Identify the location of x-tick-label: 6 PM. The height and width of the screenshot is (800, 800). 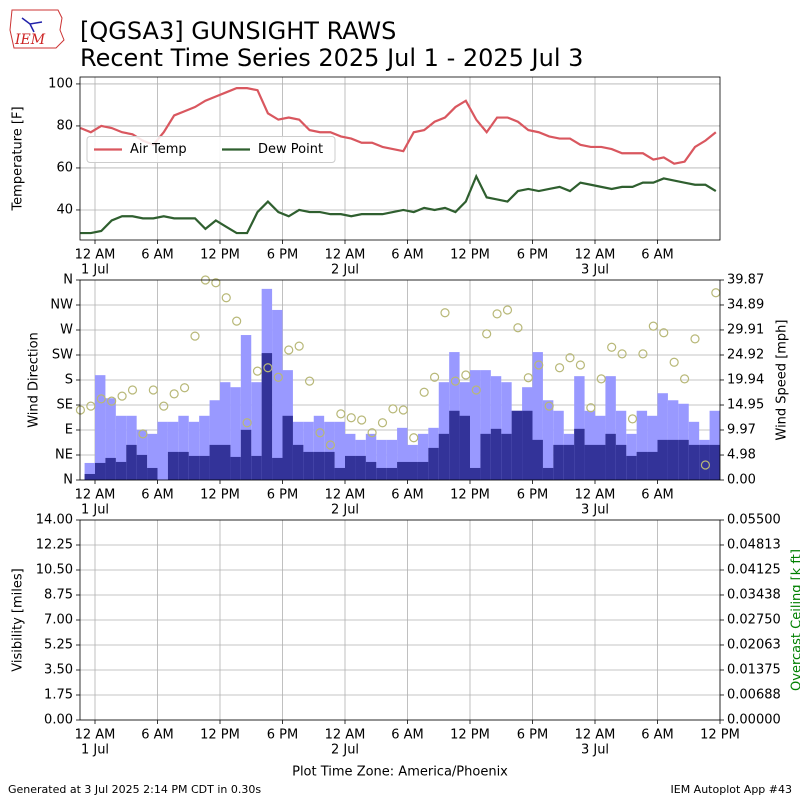
(532, 495).